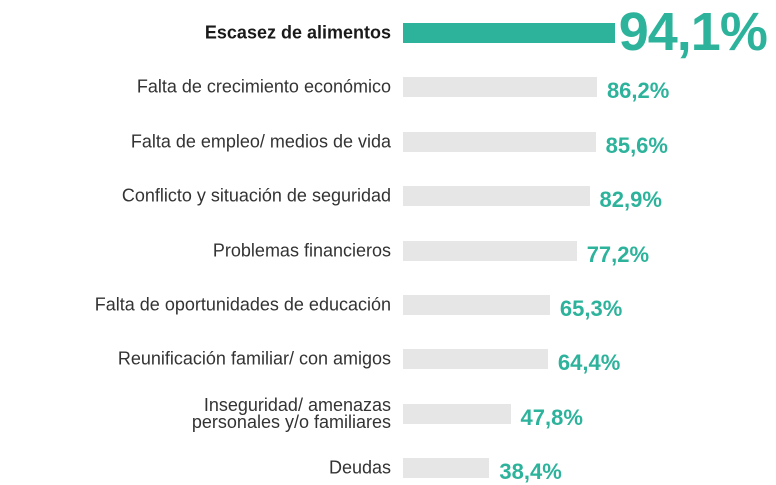 The height and width of the screenshot is (485, 776). Describe the element at coordinates (630, 200) in the screenshot. I see `value-label: 82,9%` at that location.